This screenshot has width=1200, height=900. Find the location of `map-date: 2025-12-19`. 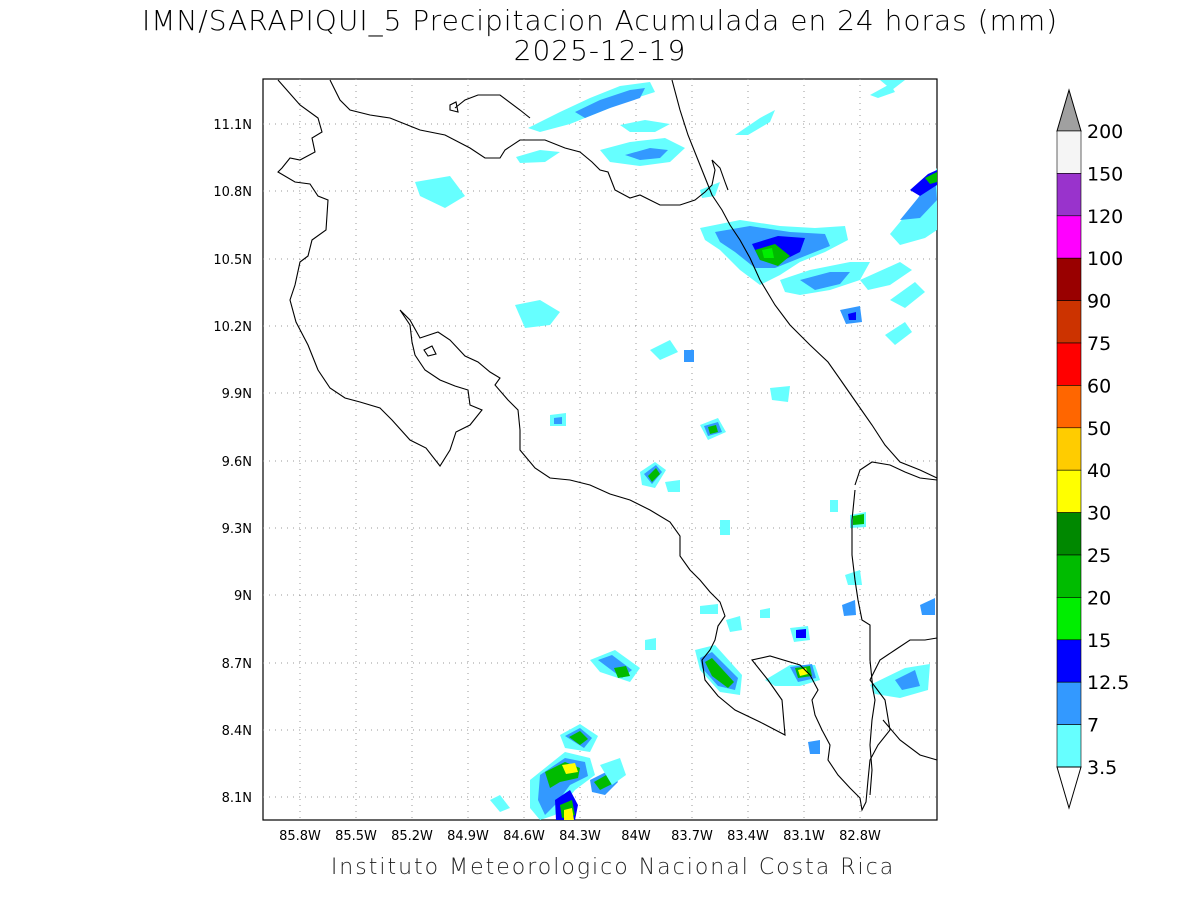

map-date: 2025-12-19 is located at coordinates (600, 50).